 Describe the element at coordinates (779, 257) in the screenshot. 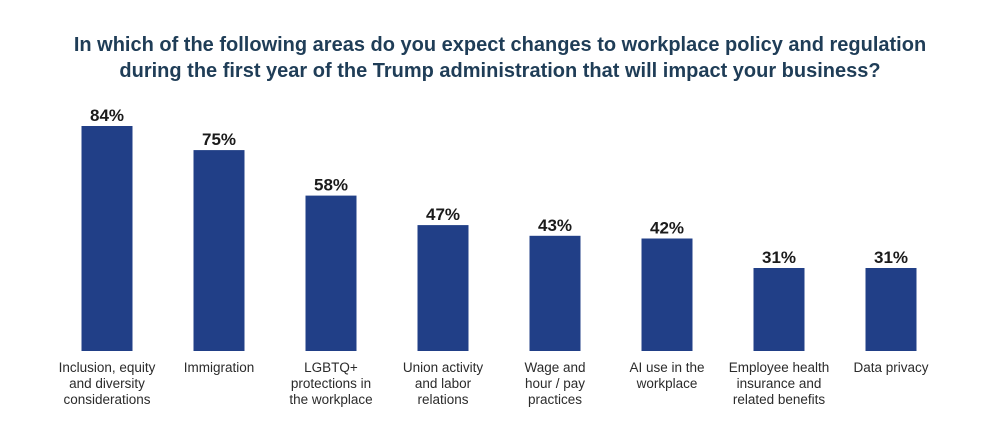

I see `value-label-6: 31%` at that location.